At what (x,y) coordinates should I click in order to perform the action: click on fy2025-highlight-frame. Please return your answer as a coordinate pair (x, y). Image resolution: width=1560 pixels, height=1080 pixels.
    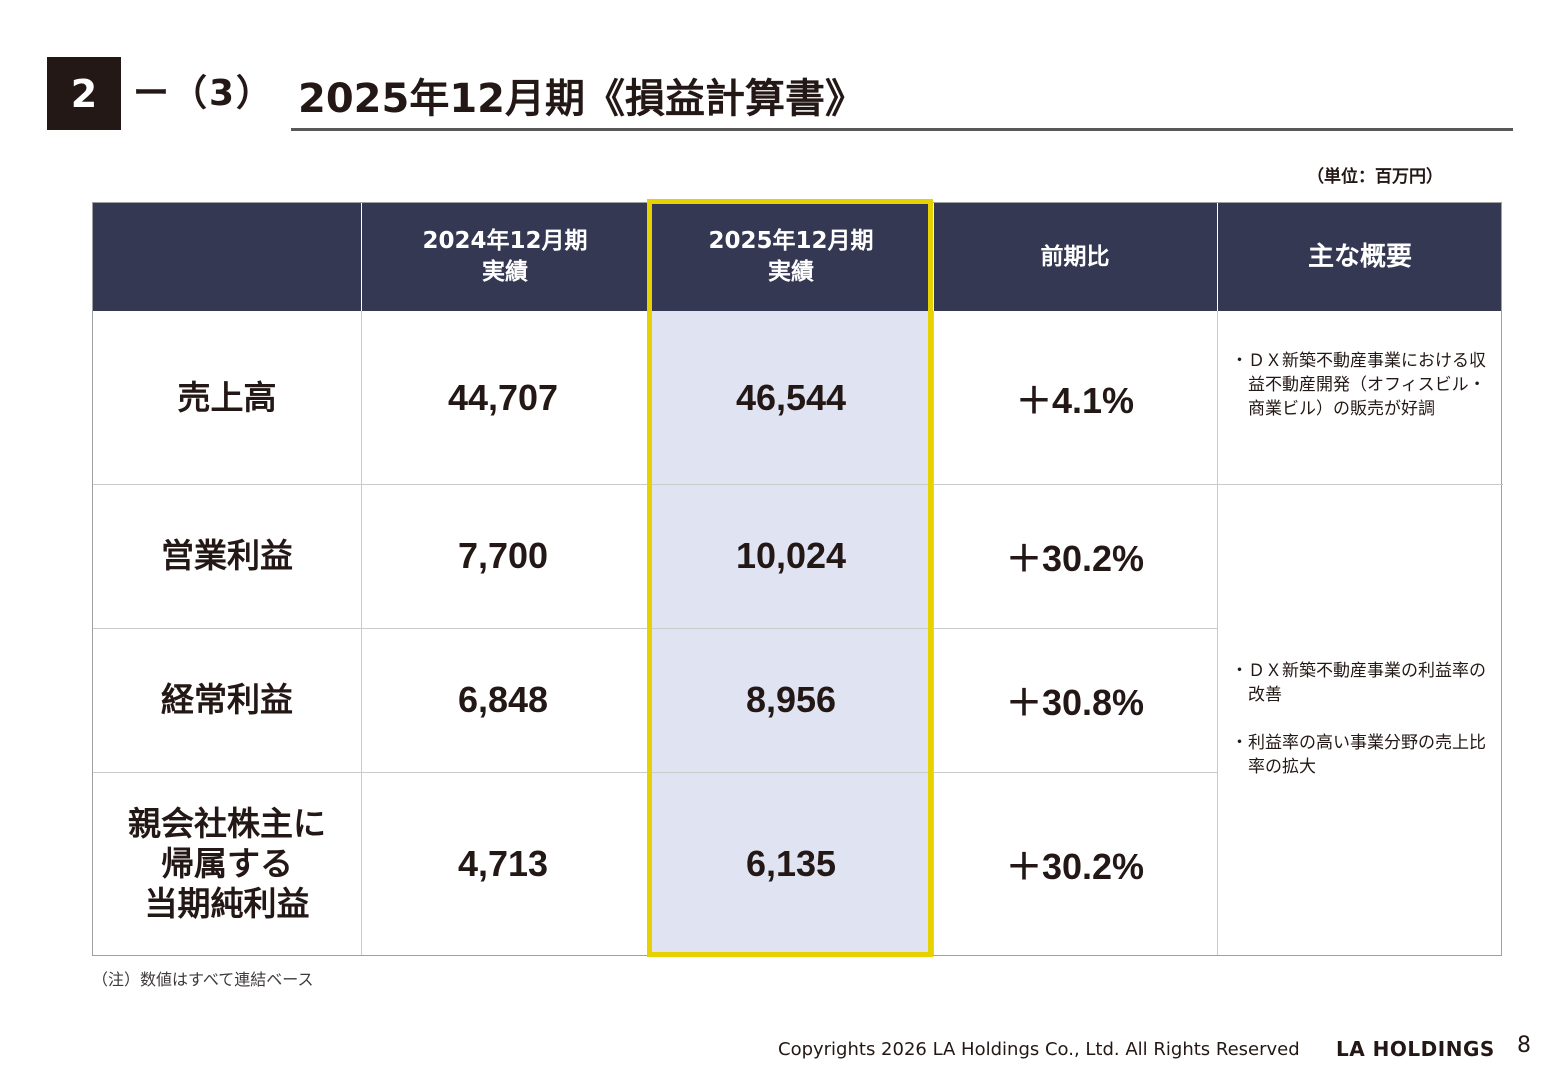
    Looking at the image, I should click on (790, 578).